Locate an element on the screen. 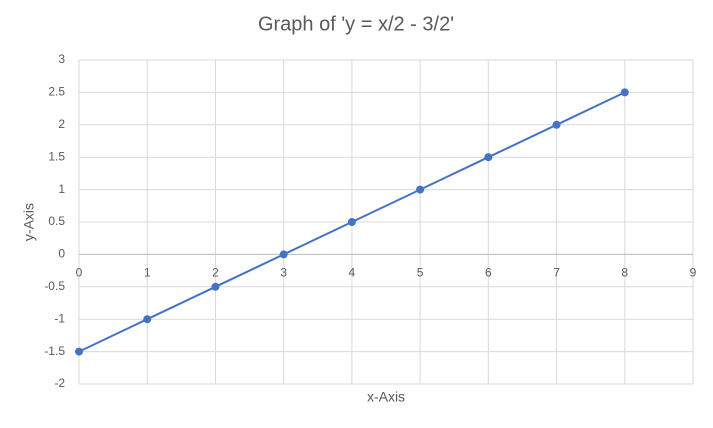 The image size is (713, 428). y-tick-label: -0.5 is located at coordinates (54, 286).